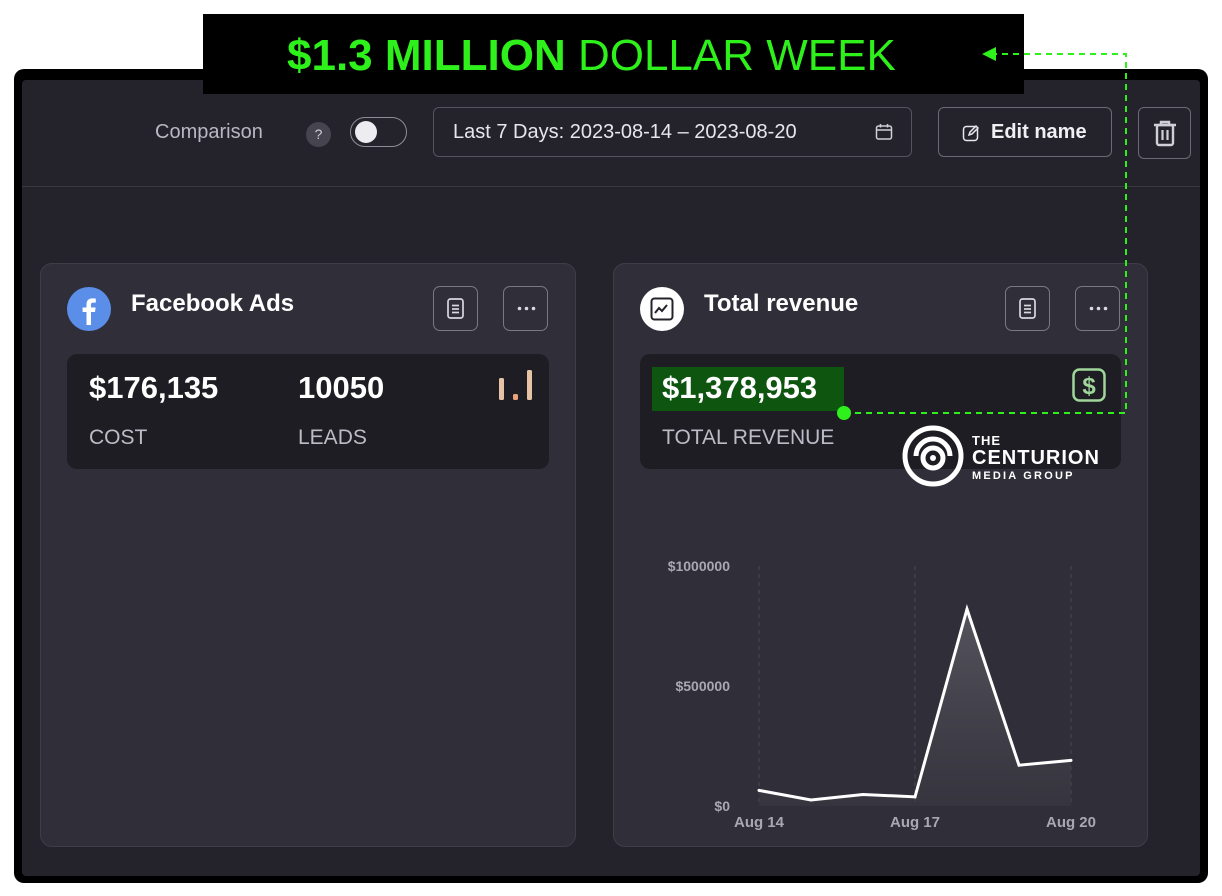 The image size is (1222, 896). I want to click on logo-line-2: CENTURION, so click(1036, 458).